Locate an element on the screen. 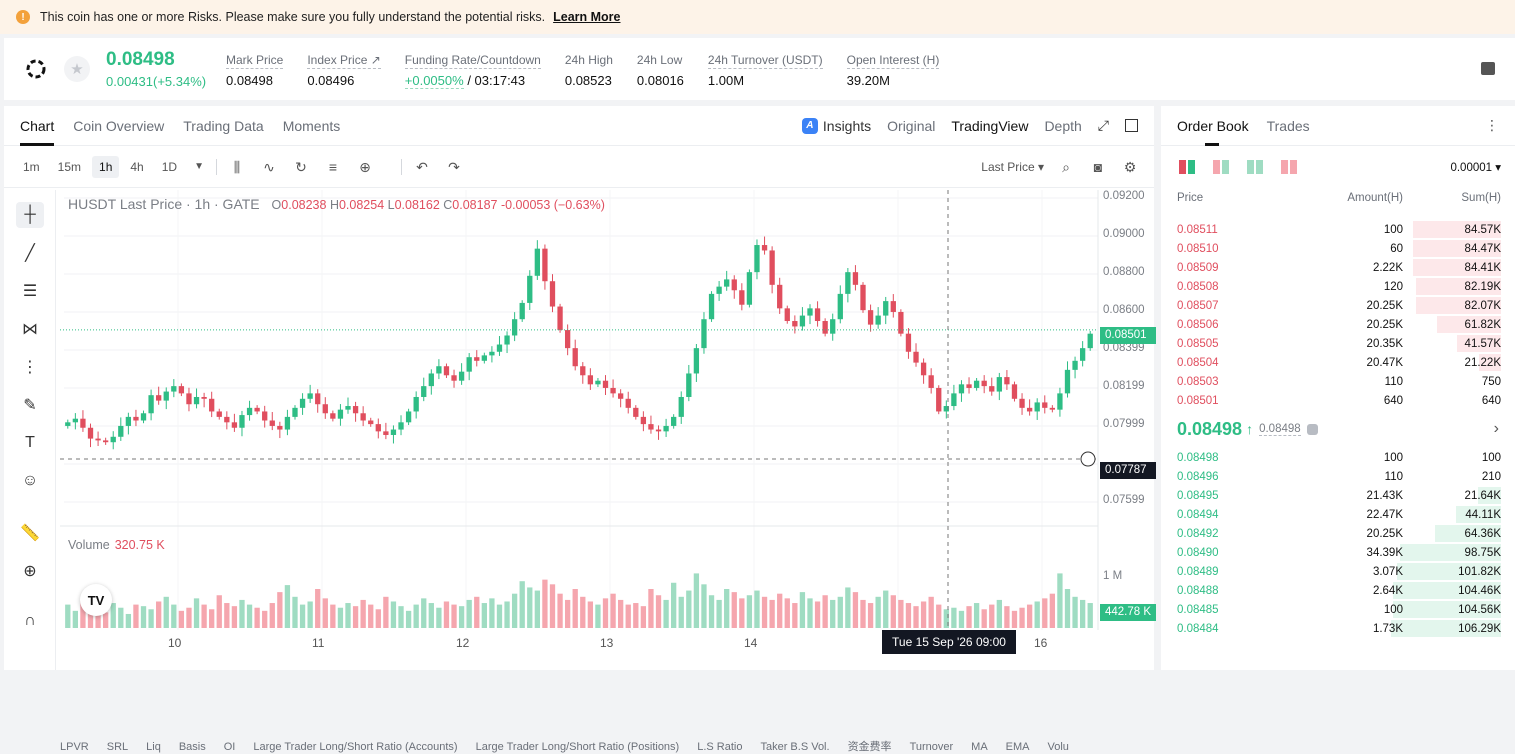 The width and height of the screenshot is (1515, 754). favorite-star-icon: ★ is located at coordinates (77, 69).